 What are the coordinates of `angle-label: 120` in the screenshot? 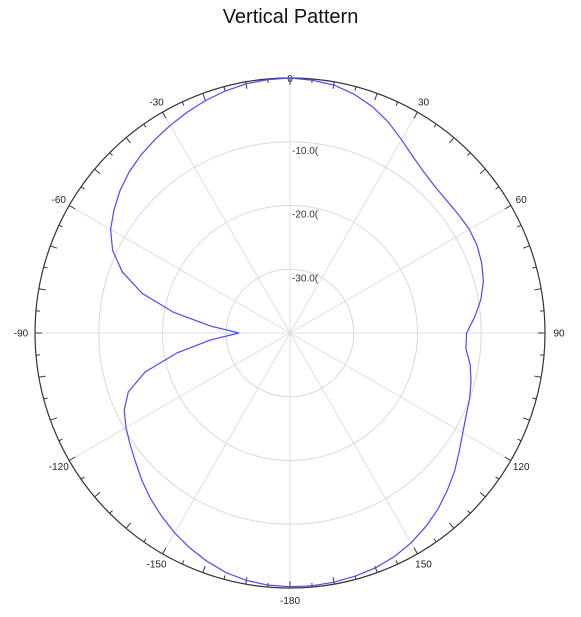 It's located at (521, 467).